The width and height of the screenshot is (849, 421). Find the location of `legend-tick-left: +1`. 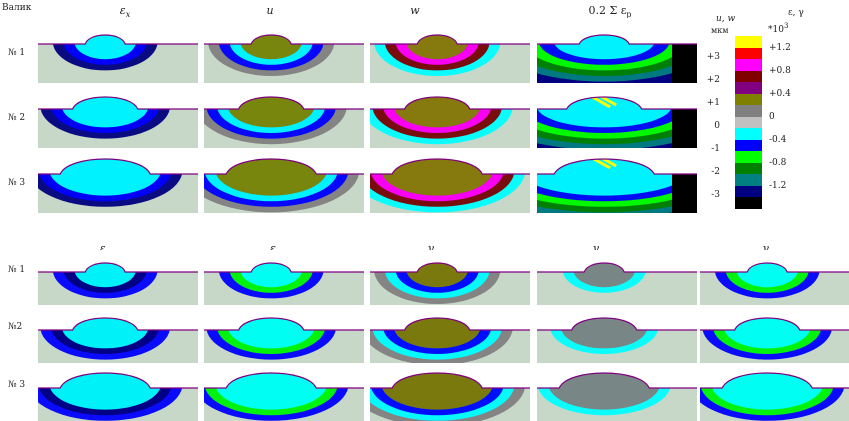

legend-tick-left: +1 is located at coordinates (713, 102).